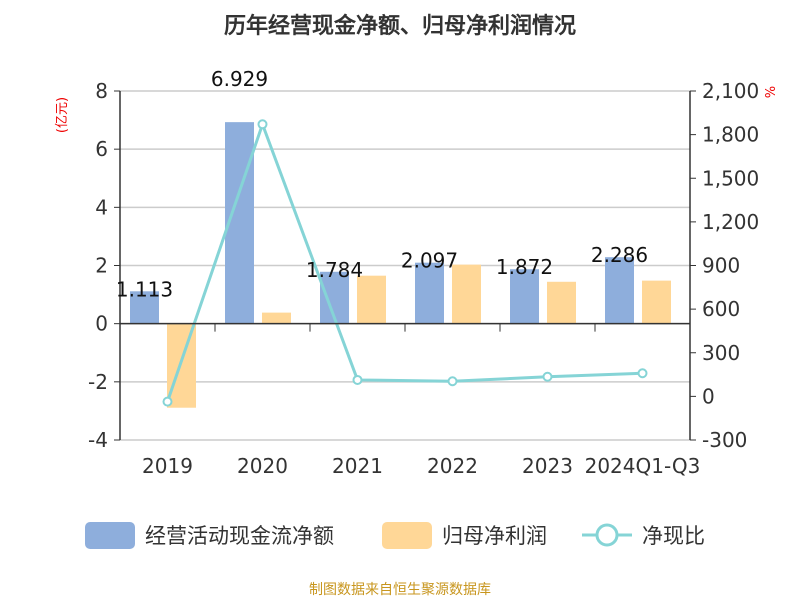  What do you see at coordinates (98, 440) in the screenshot?
I see `y-tick-label: -4` at bounding box center [98, 440].